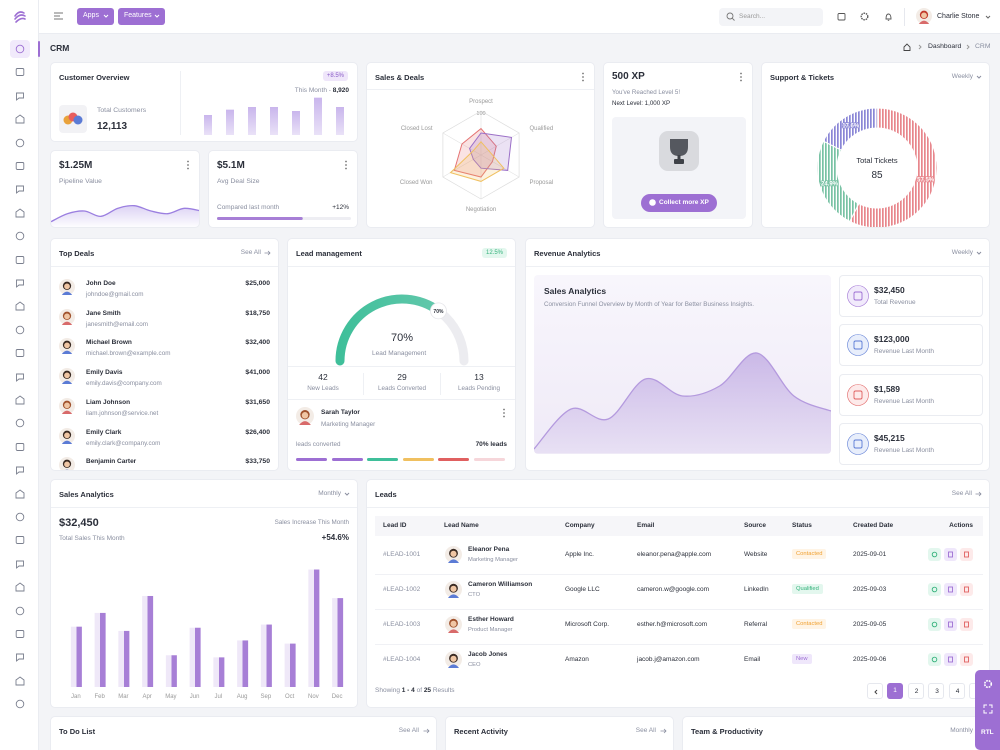 This screenshot has width=1000, height=750. What do you see at coordinates (911, 394) in the screenshot?
I see `revenue-stat-card: $1,589 Revenue Last Month` at bounding box center [911, 394].